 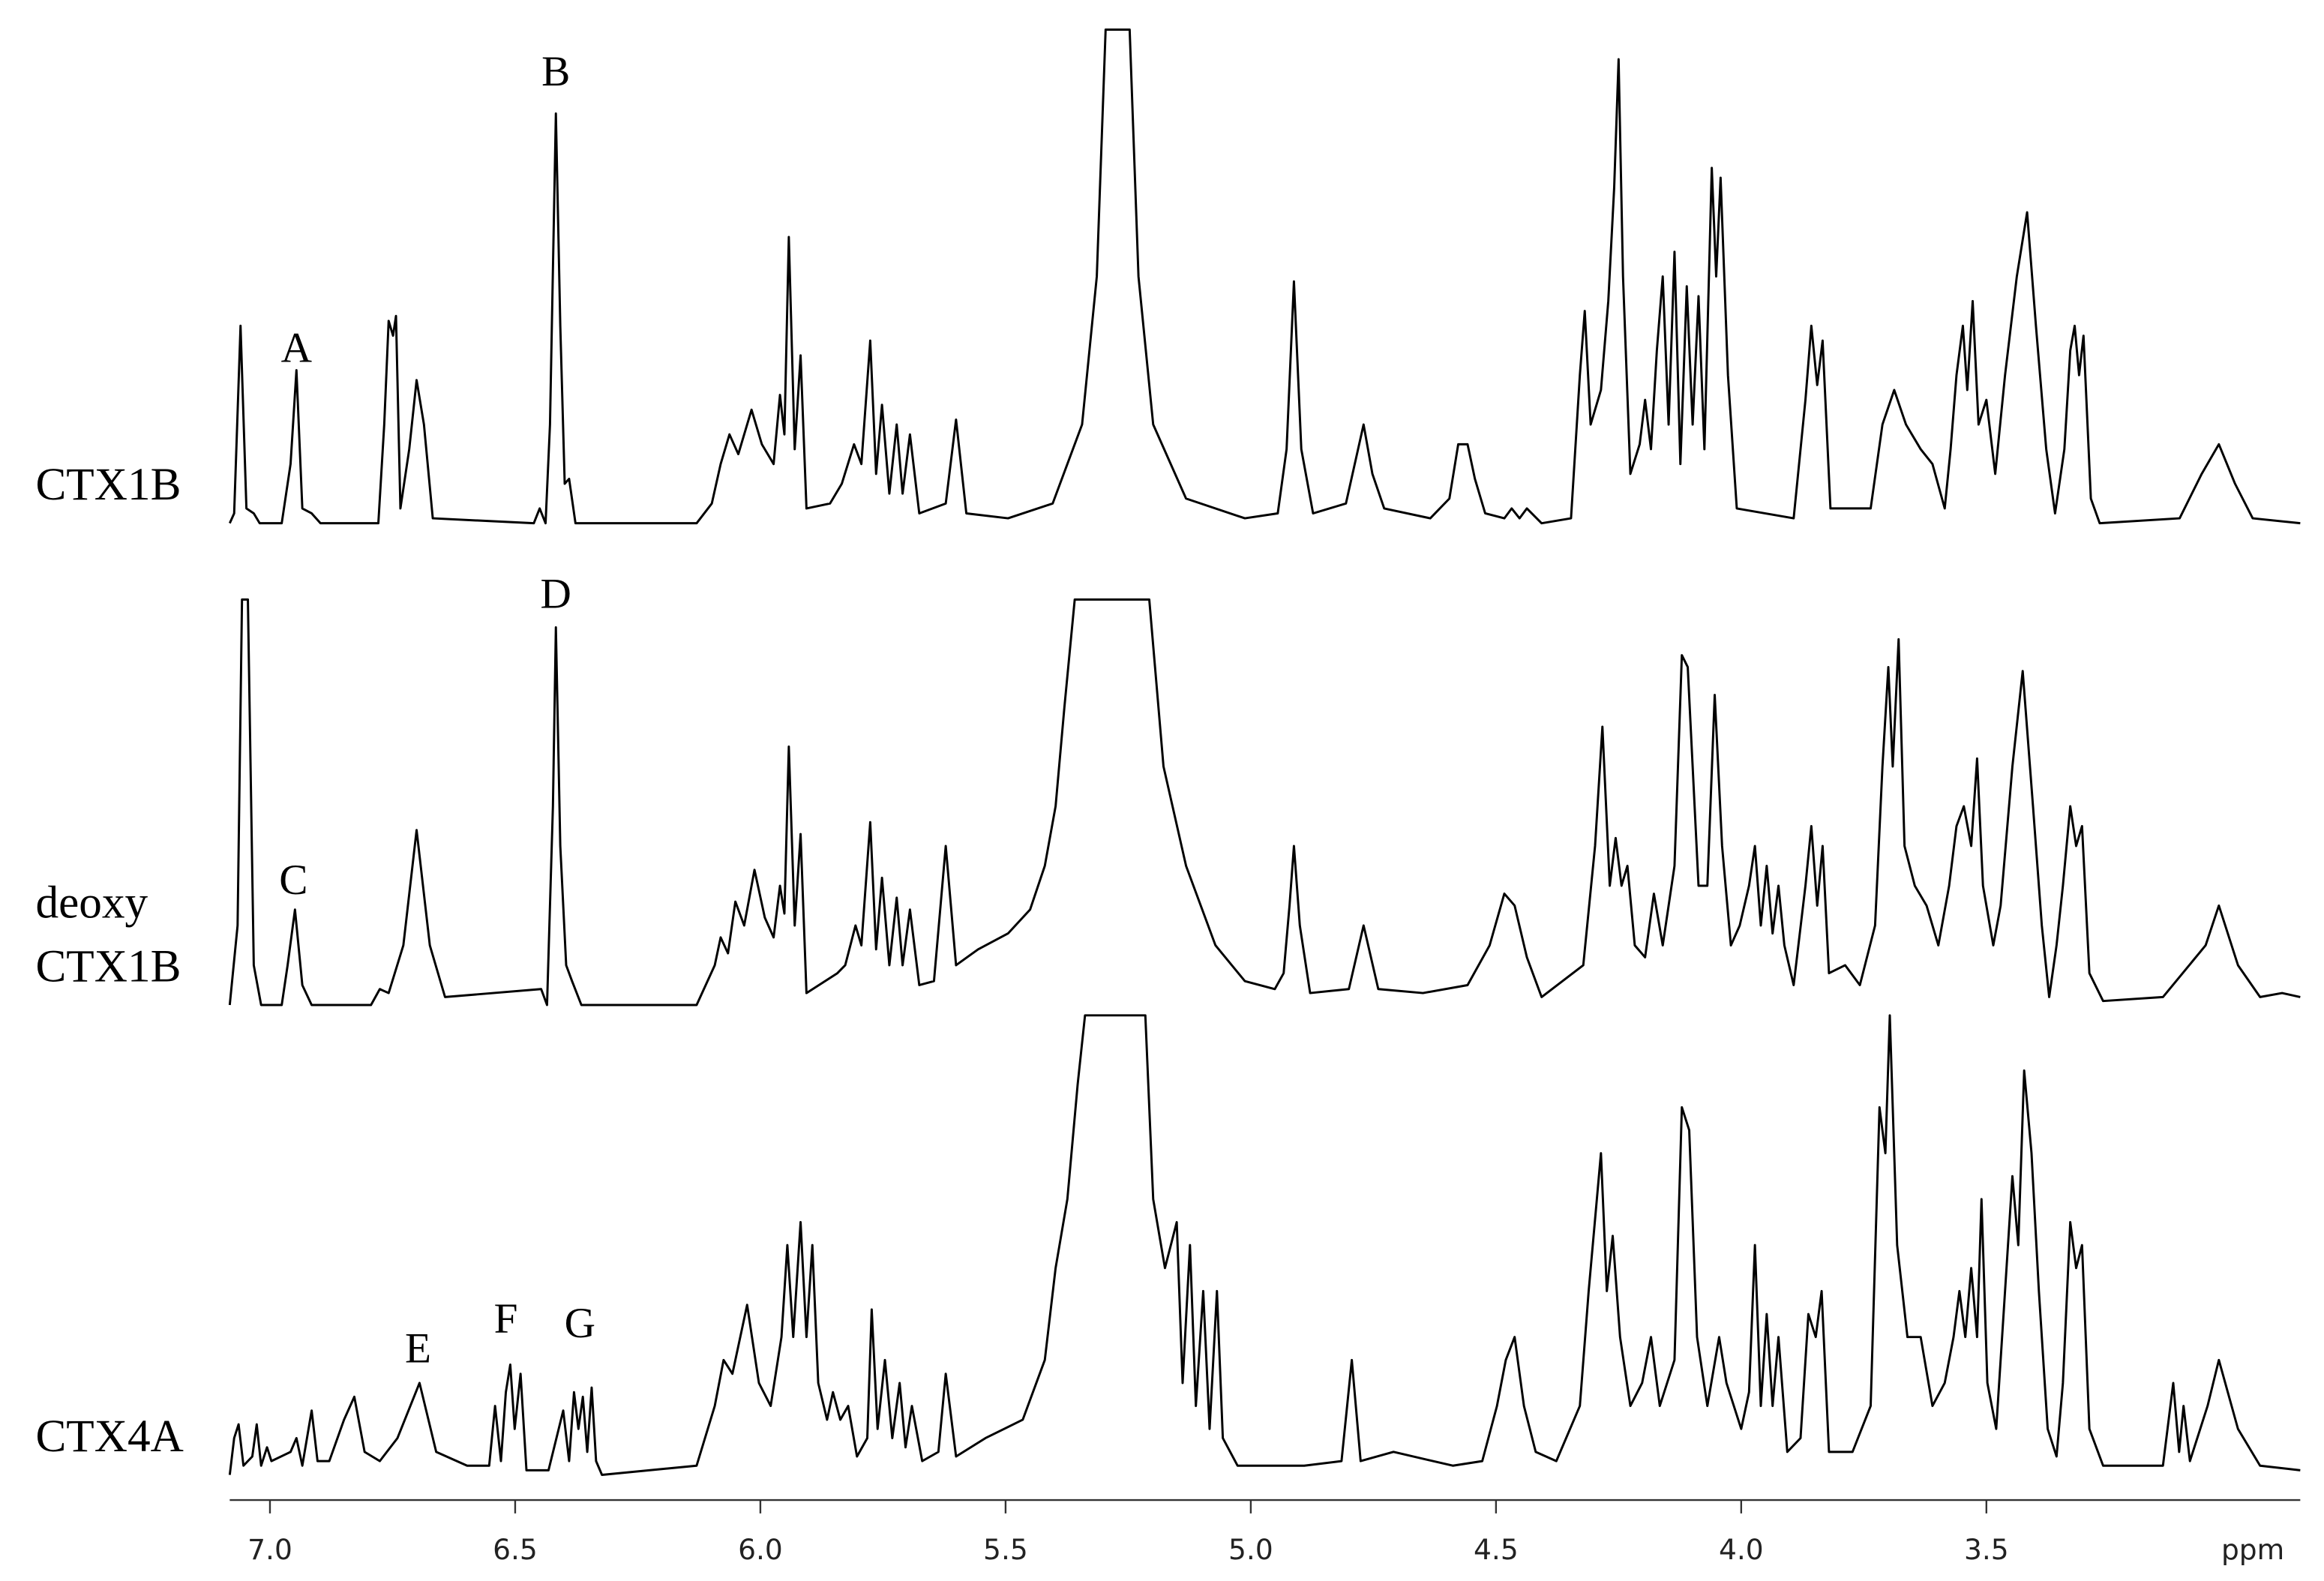 What do you see at coordinates (580, 1323) in the screenshot?
I see `peak-label: G` at bounding box center [580, 1323].